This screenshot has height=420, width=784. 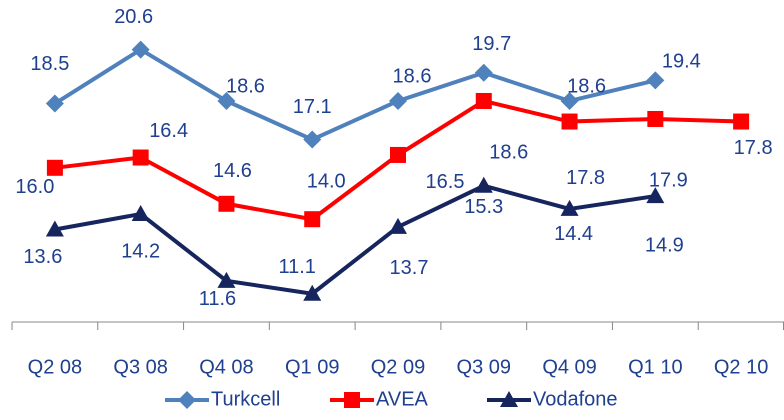 What do you see at coordinates (668, 180) in the screenshot?
I see `data-label: 17.9` at bounding box center [668, 180].